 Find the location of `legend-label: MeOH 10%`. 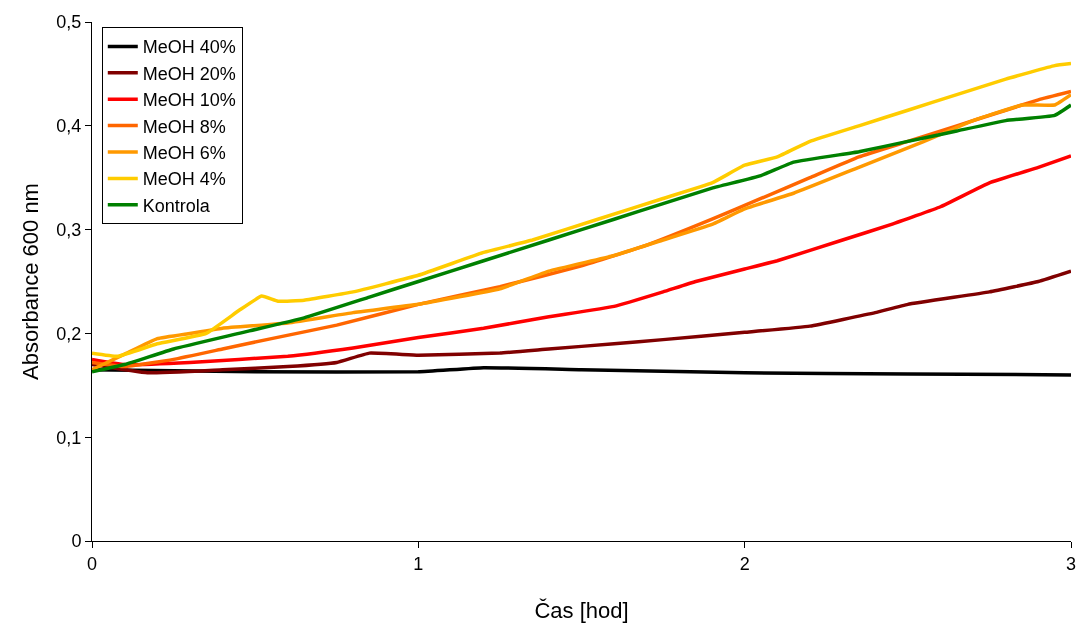

legend-label: MeOH 10% is located at coordinates (189, 100).